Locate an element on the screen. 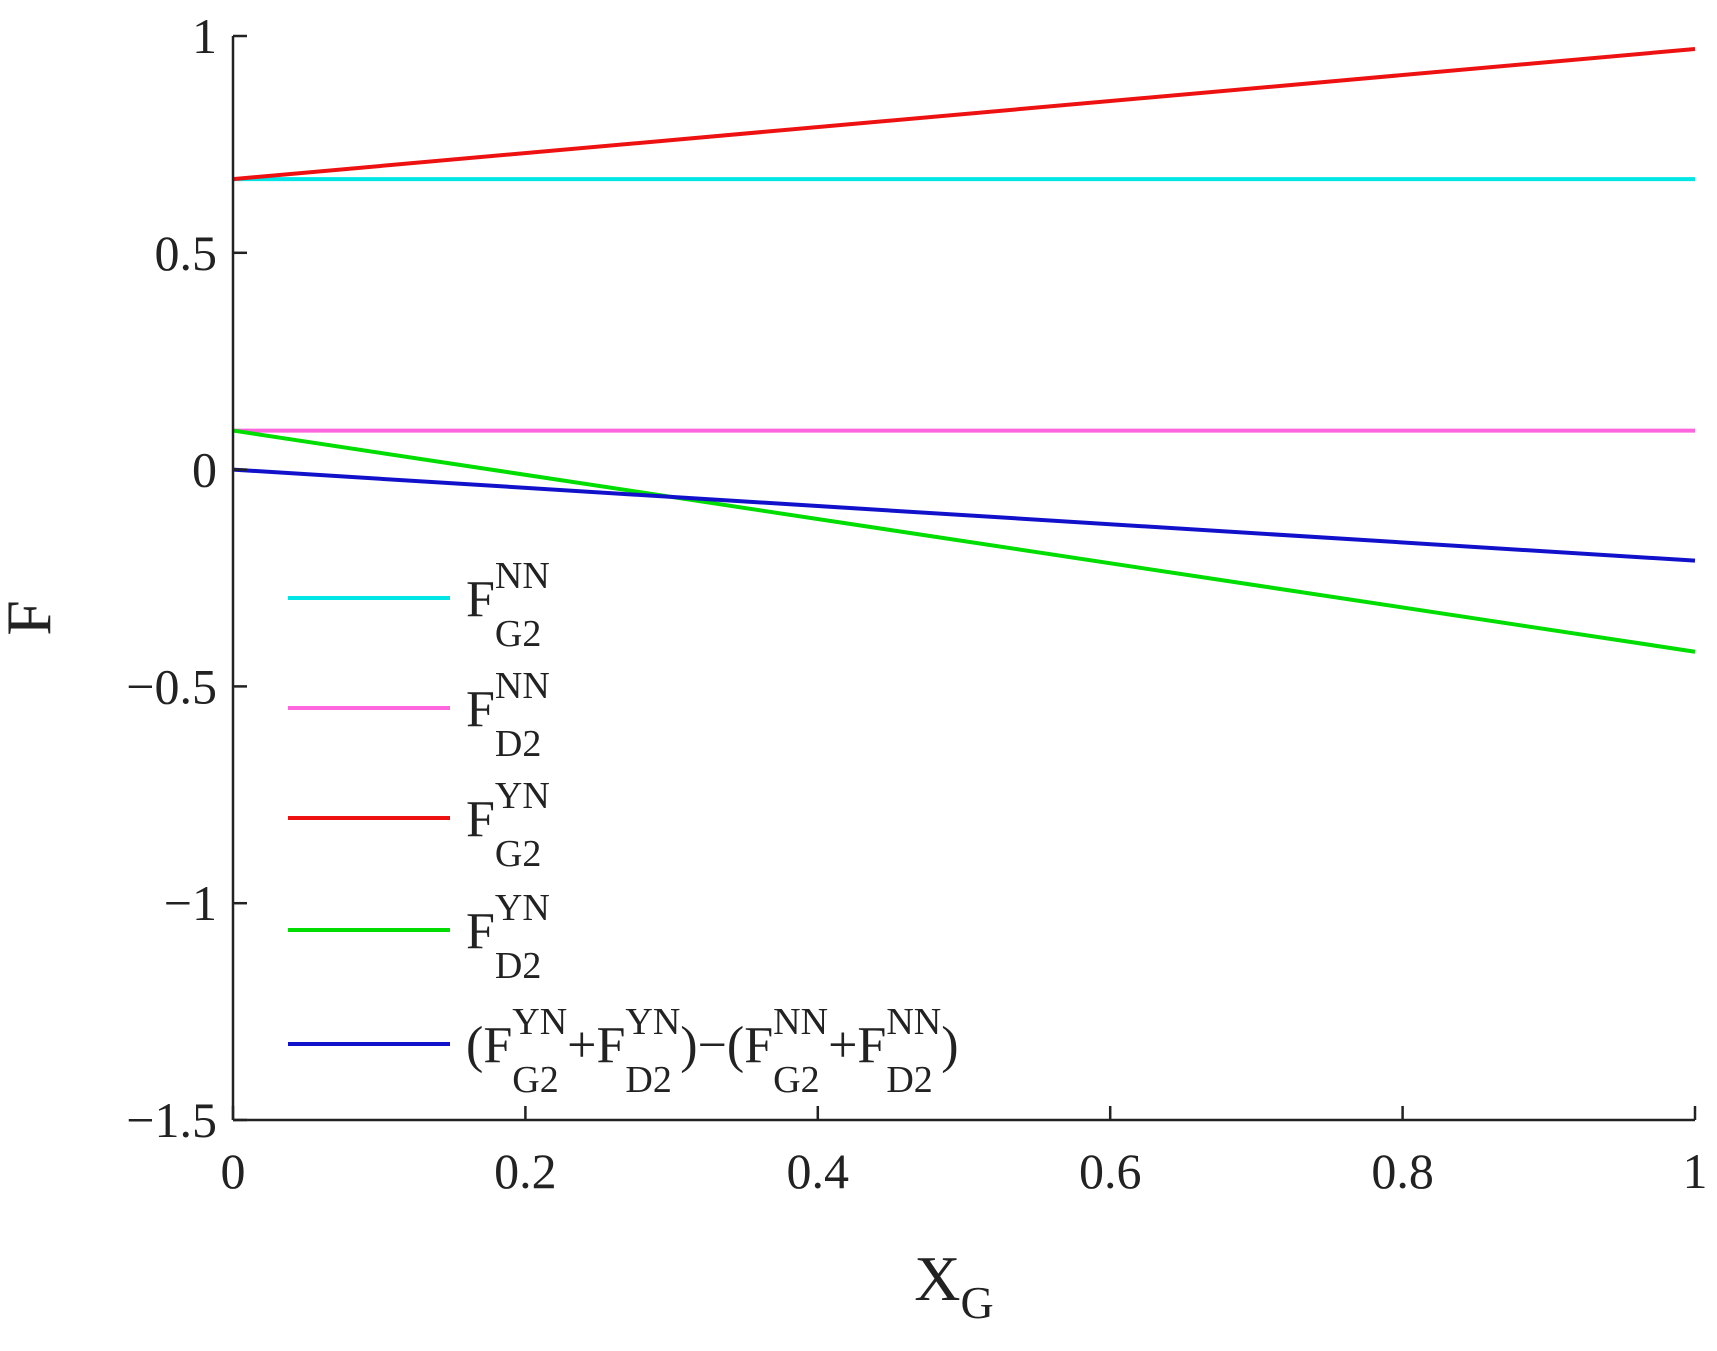 The height and width of the screenshot is (1351, 1717). y-tick-label: 1 is located at coordinates (204, 36).